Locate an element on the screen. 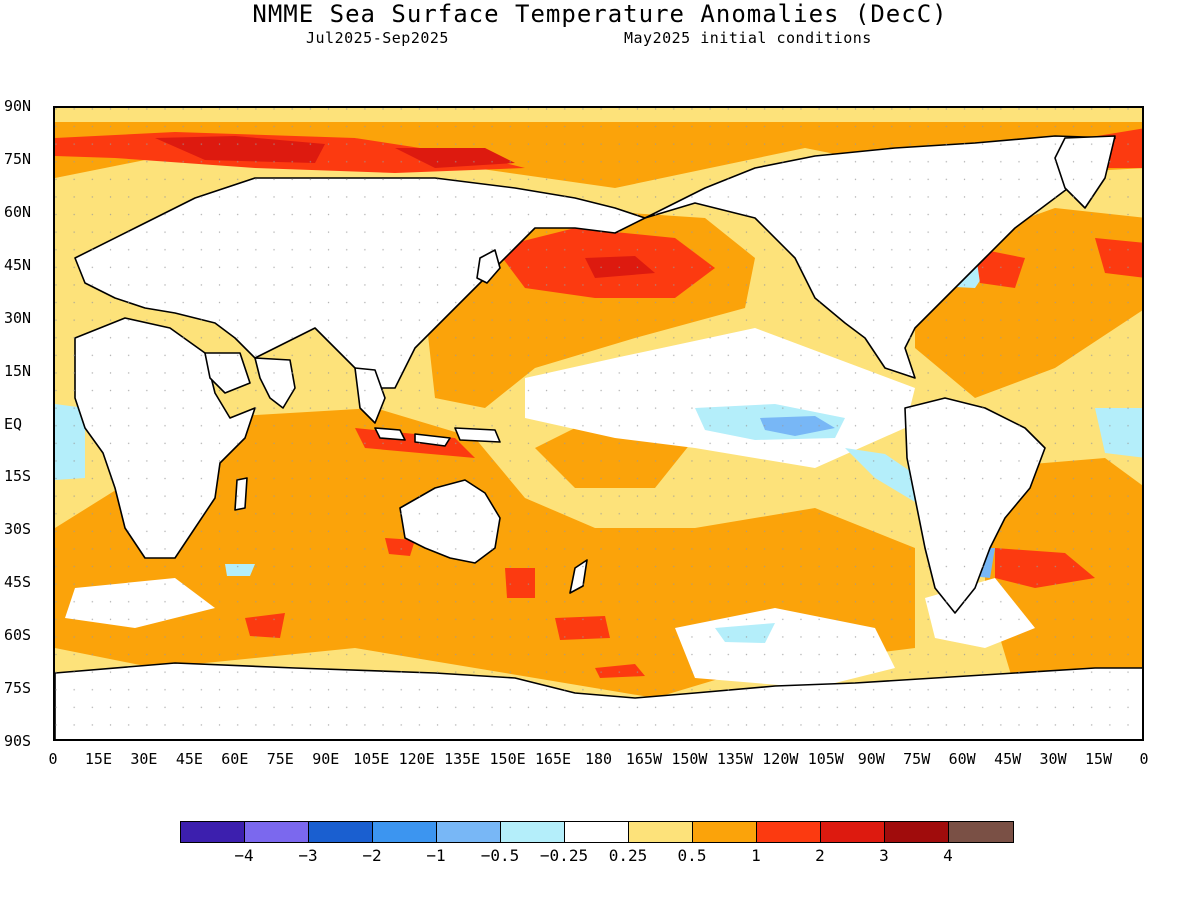  lon-label: 60E is located at coordinates (235, 759).